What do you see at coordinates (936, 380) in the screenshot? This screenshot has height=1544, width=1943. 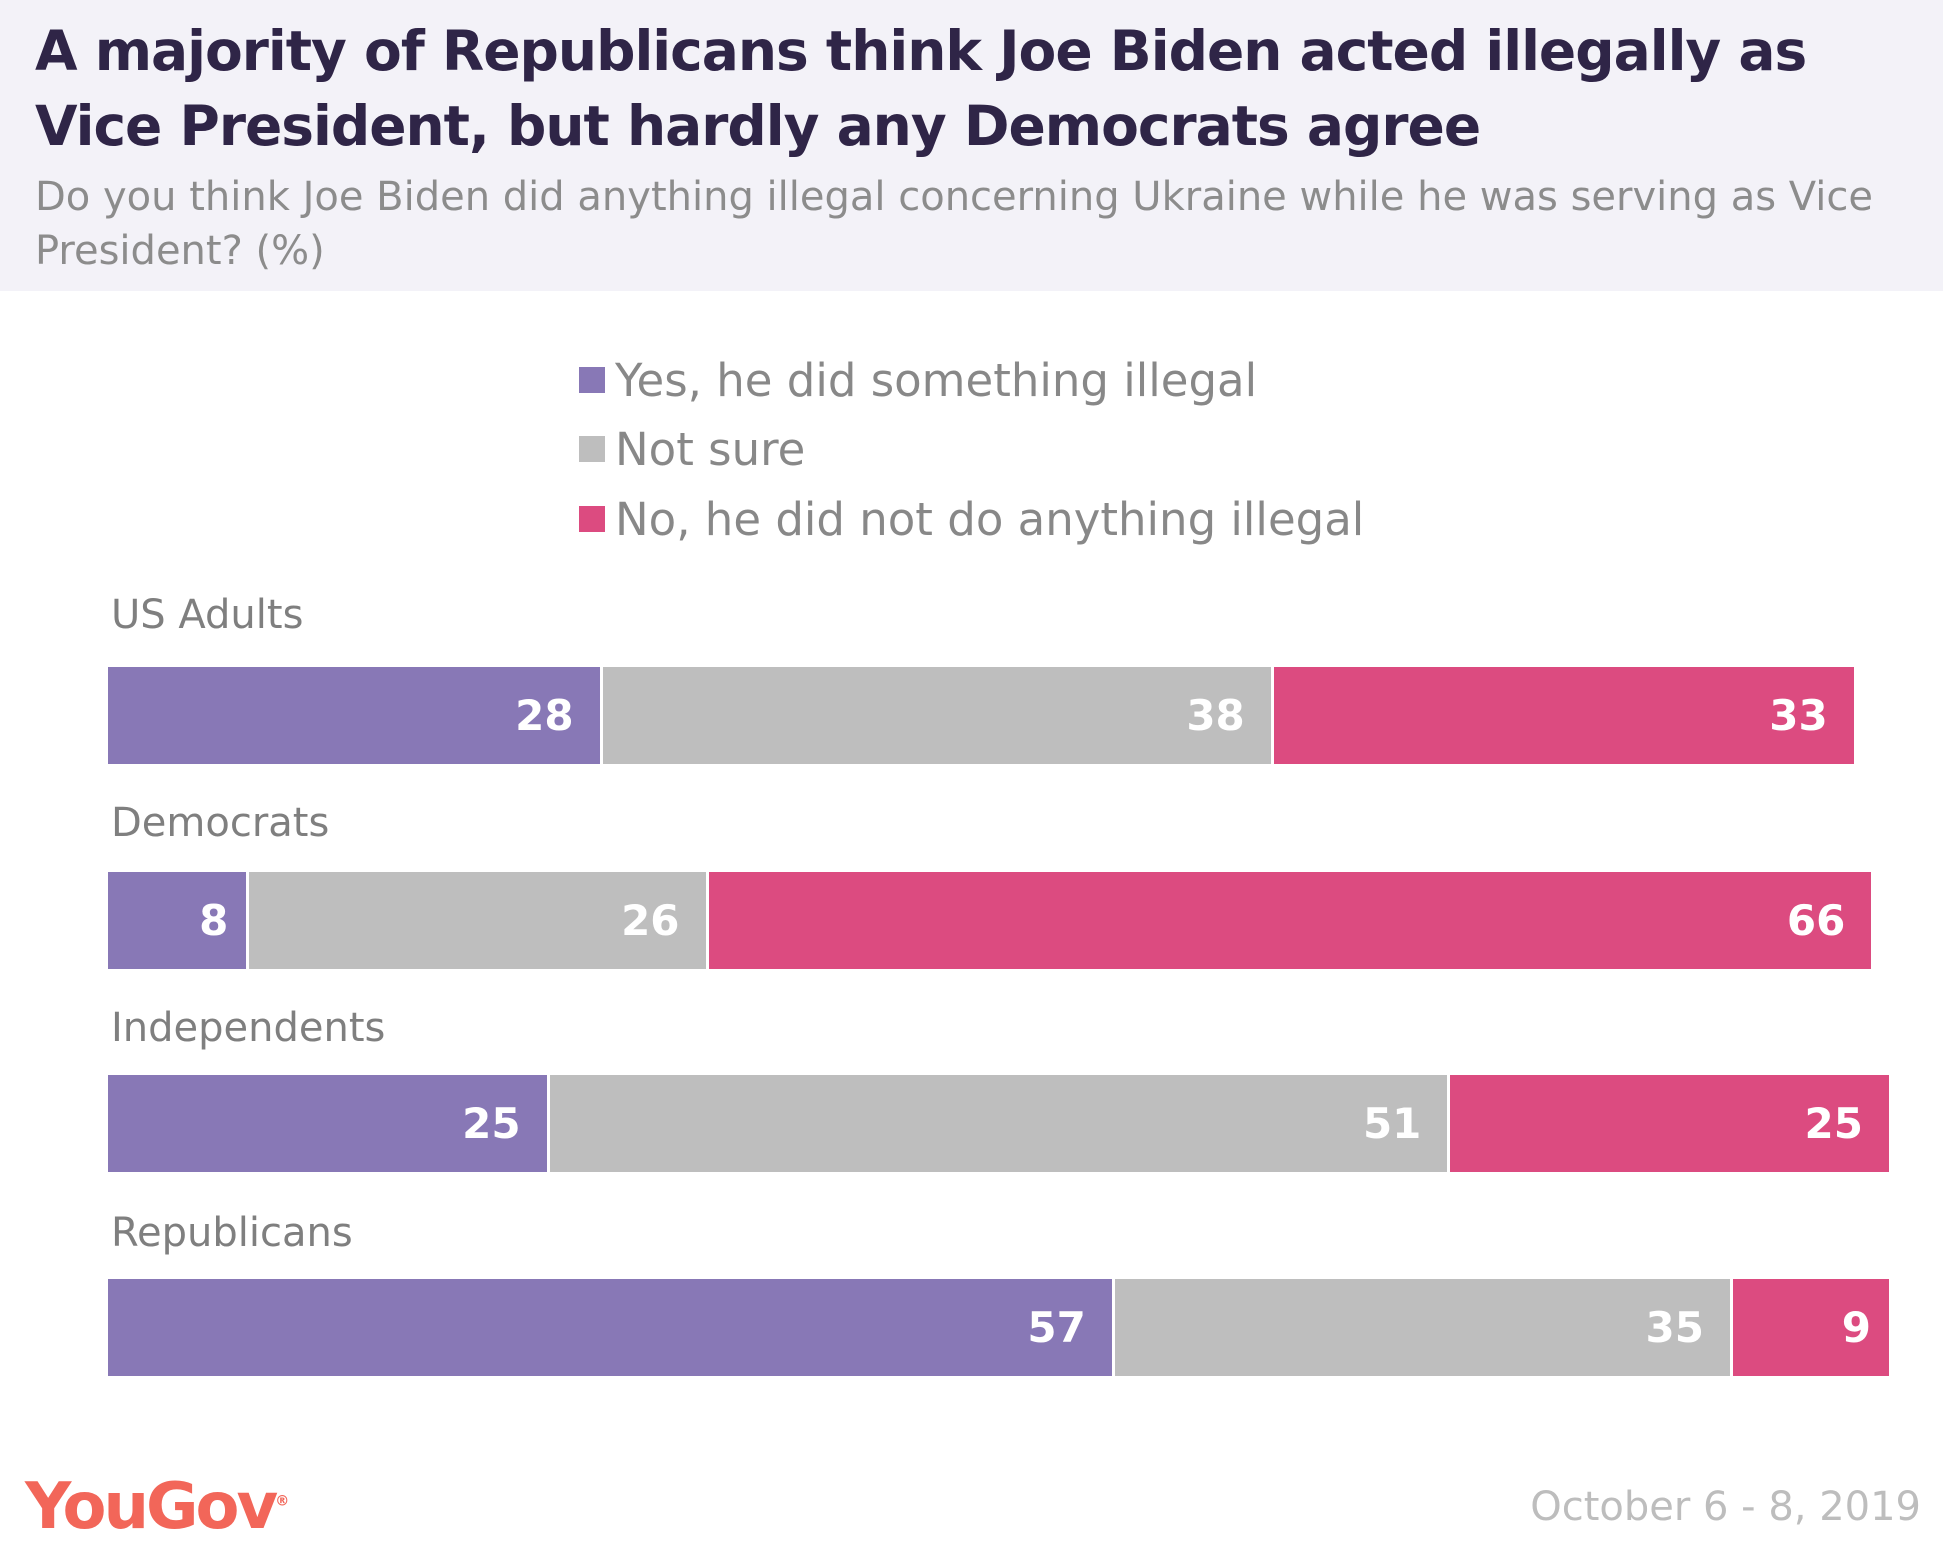 I see `legend-label: Yes, he did something illegal` at bounding box center [936, 380].